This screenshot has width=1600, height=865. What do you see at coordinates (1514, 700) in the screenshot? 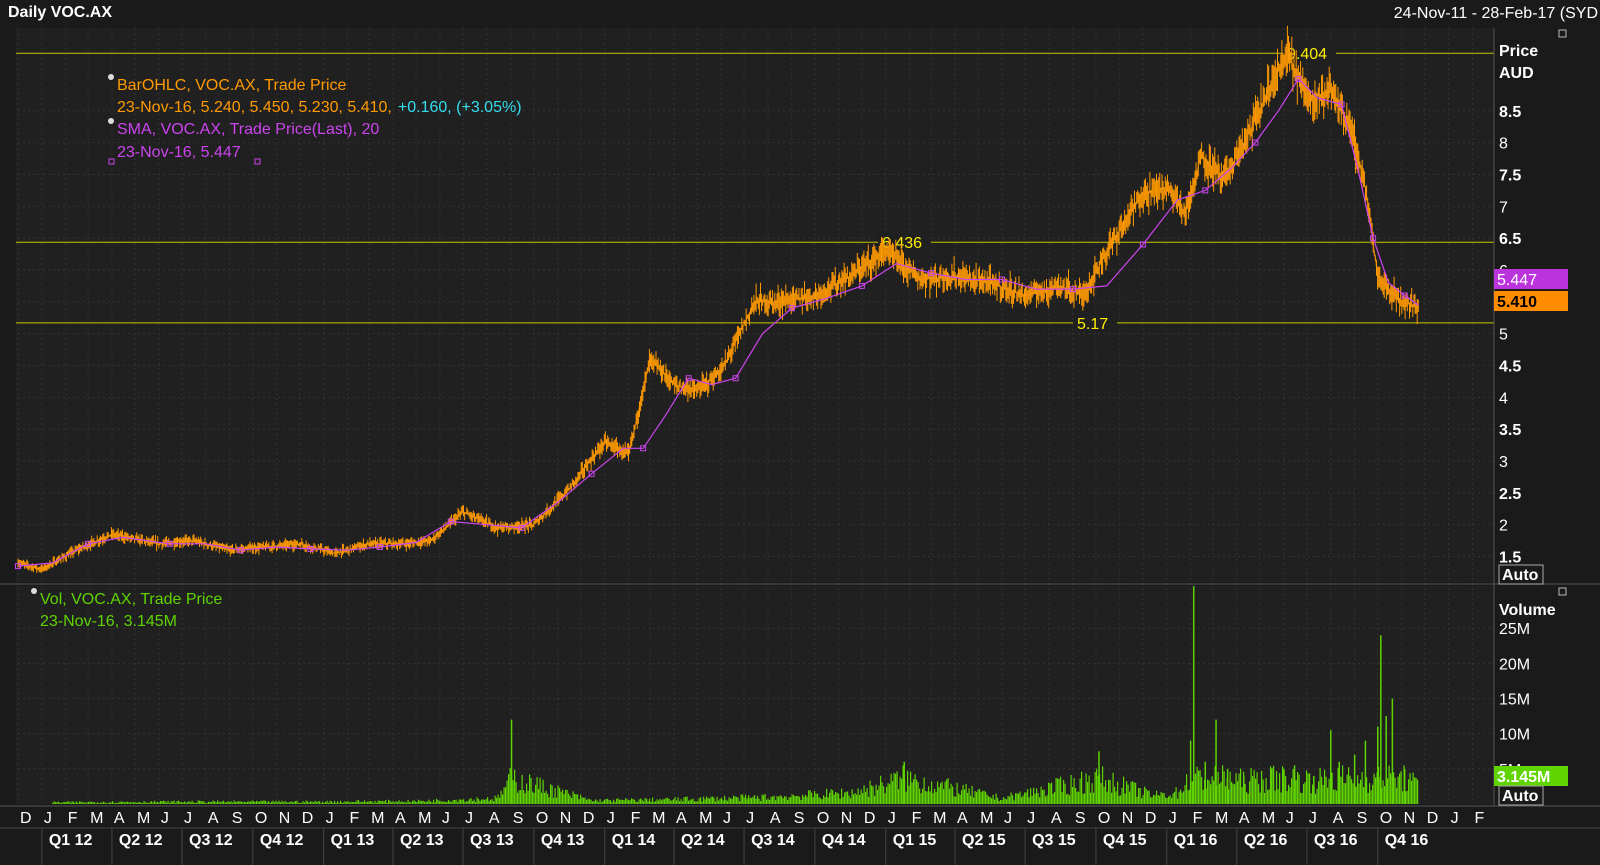
I see `volume-tick-label: 15M` at bounding box center [1514, 700].